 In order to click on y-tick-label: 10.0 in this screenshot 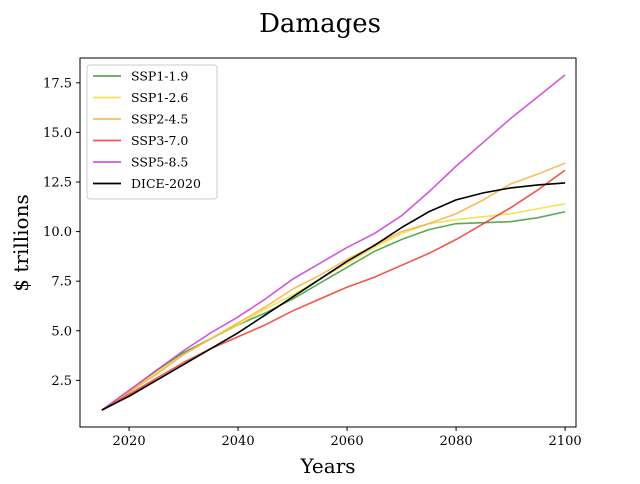, I will do `click(57, 232)`.